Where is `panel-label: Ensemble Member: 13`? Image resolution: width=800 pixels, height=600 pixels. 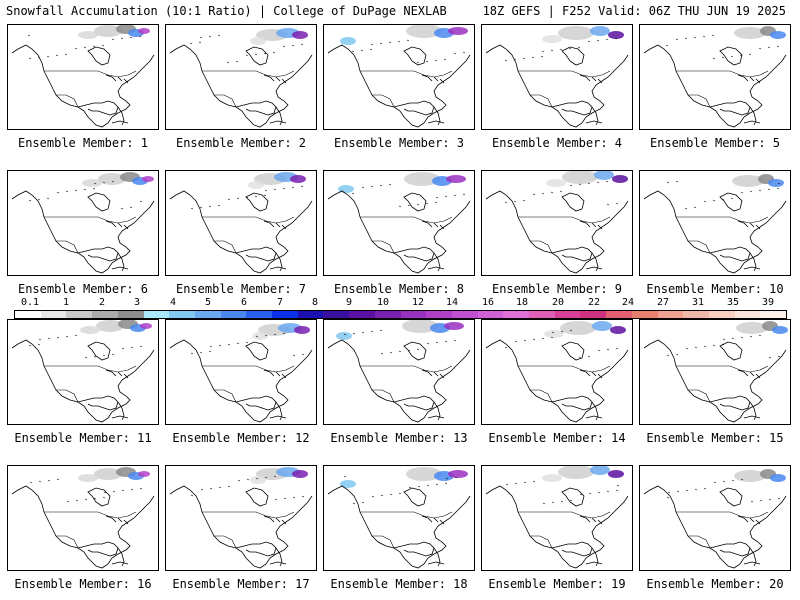 panel-label: Ensemble Member: 13 is located at coordinates (399, 438).